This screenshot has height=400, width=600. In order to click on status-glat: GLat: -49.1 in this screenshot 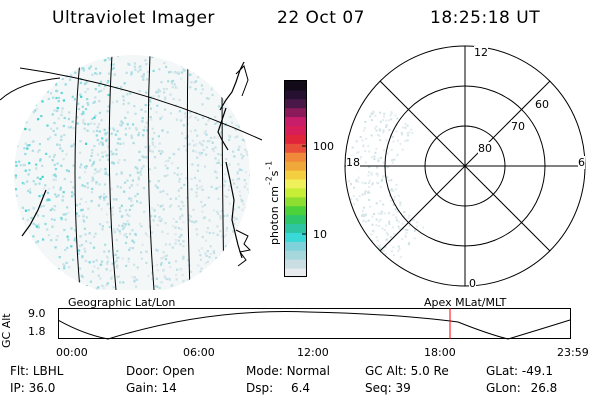, I will do `click(519, 371)`.